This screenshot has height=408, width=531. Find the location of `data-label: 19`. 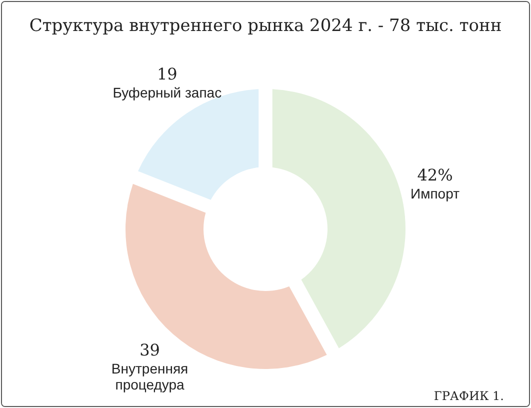

data-label: 19 is located at coordinates (167, 74).